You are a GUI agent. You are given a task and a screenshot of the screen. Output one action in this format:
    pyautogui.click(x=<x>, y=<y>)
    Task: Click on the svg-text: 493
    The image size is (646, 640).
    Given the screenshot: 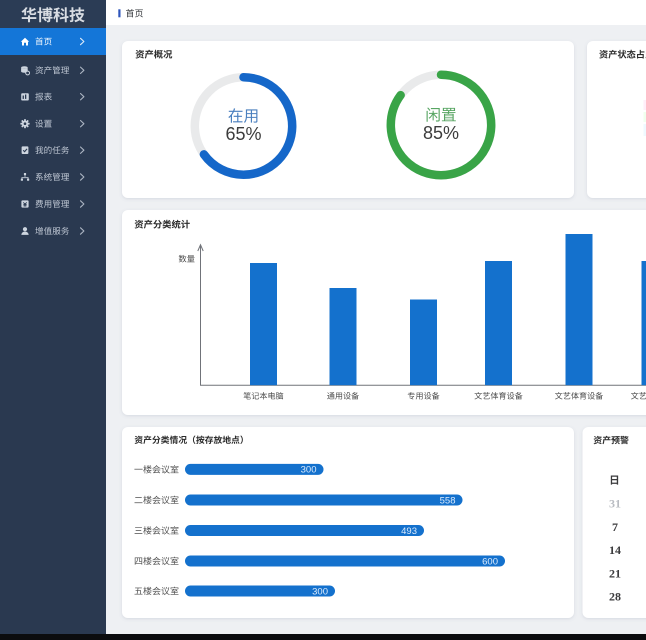 What is the action you would take?
    pyautogui.click(x=409, y=531)
    